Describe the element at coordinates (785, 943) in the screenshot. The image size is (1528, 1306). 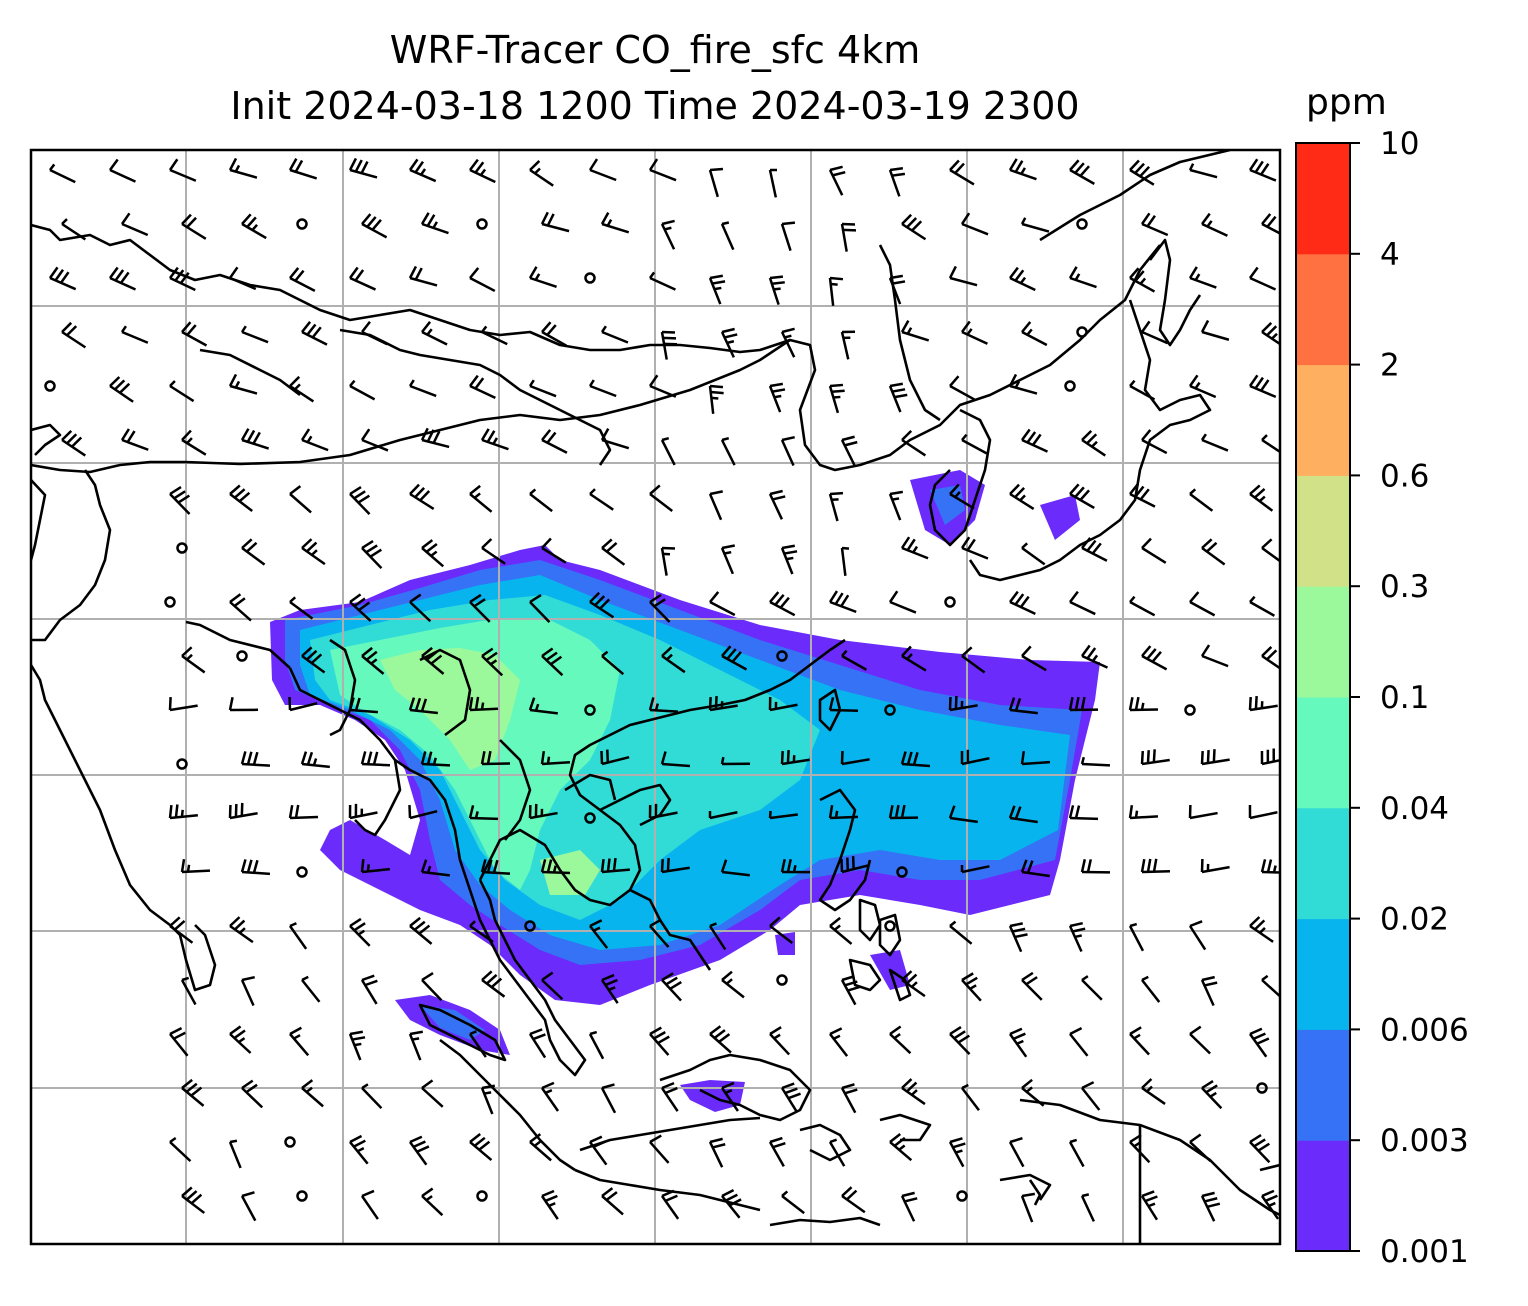
I see `co-field-level-0001-luzon` at that location.